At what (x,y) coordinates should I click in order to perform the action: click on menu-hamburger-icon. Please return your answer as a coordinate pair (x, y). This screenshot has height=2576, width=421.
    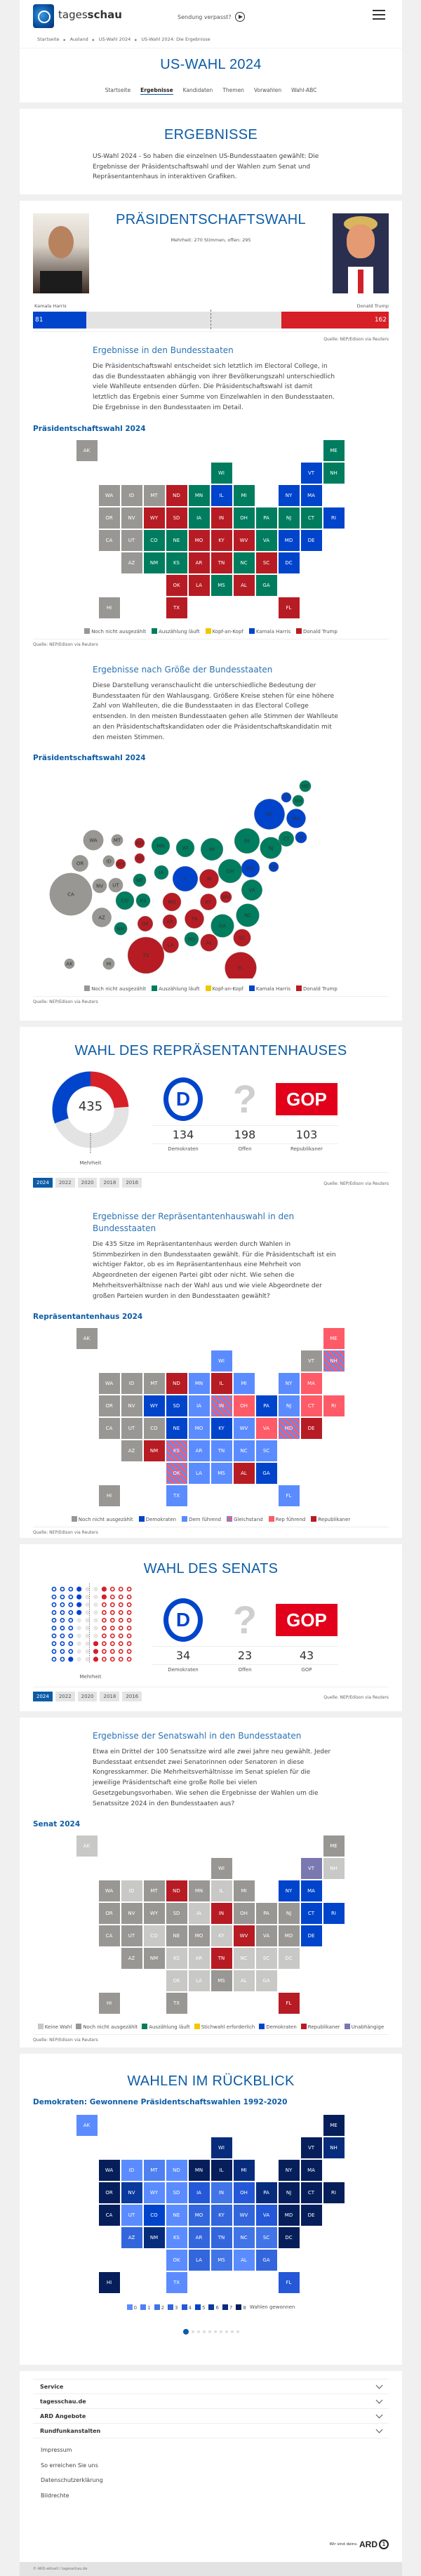
    Looking at the image, I should click on (379, 15).